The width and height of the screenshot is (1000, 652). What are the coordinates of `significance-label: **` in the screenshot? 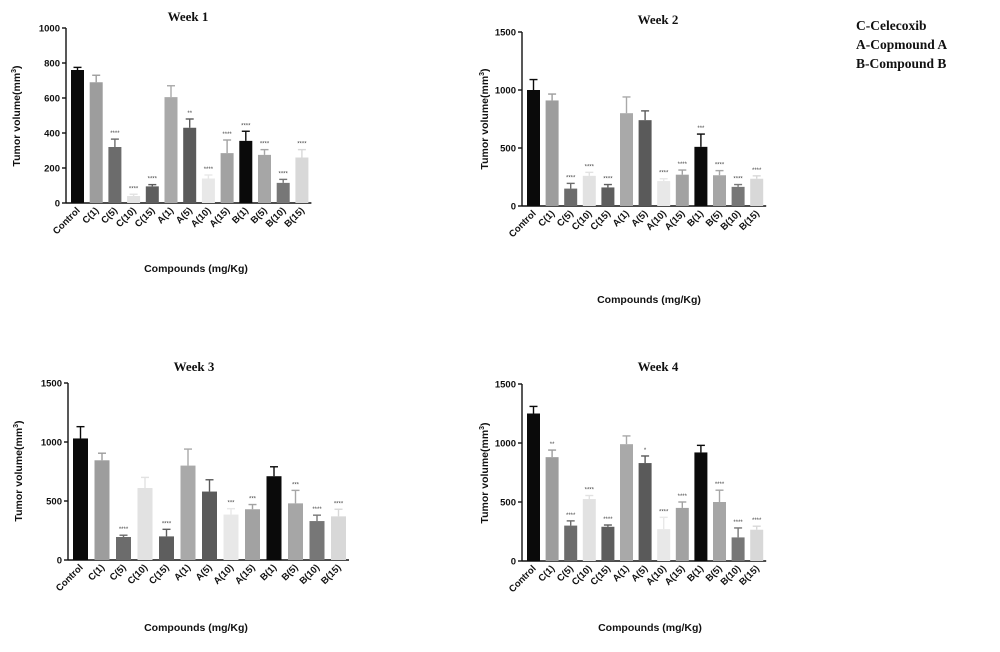 It's located at (189, 114).